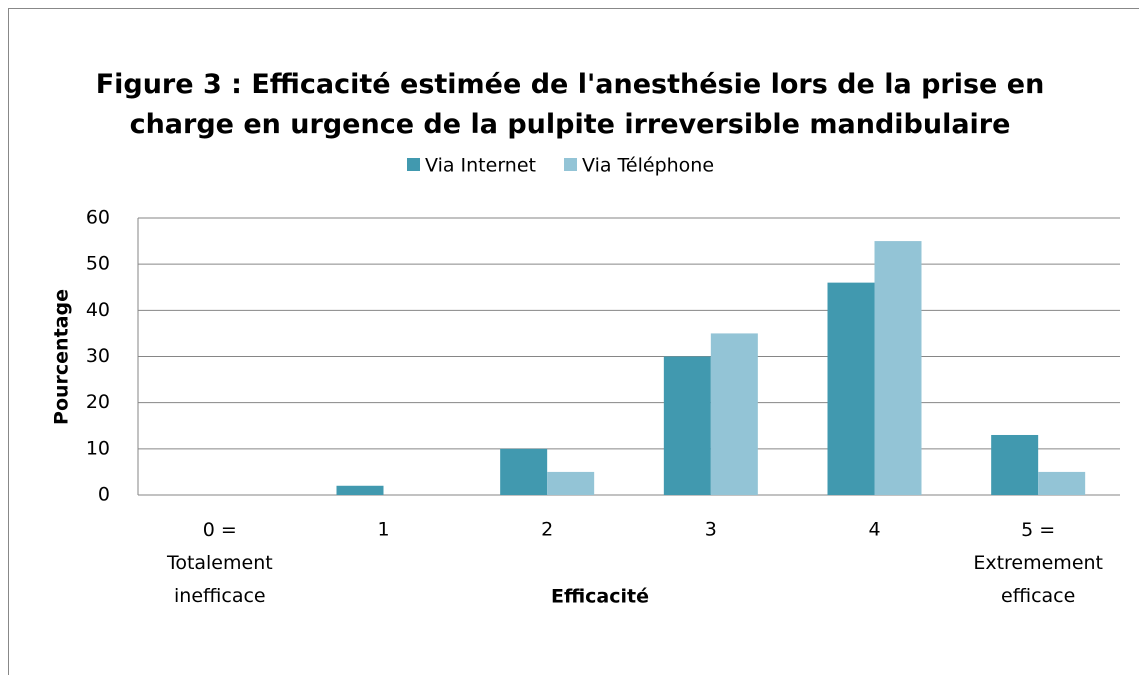 This screenshot has width=1139, height=675. I want to click on y-tick-label: 40, so click(98, 310).